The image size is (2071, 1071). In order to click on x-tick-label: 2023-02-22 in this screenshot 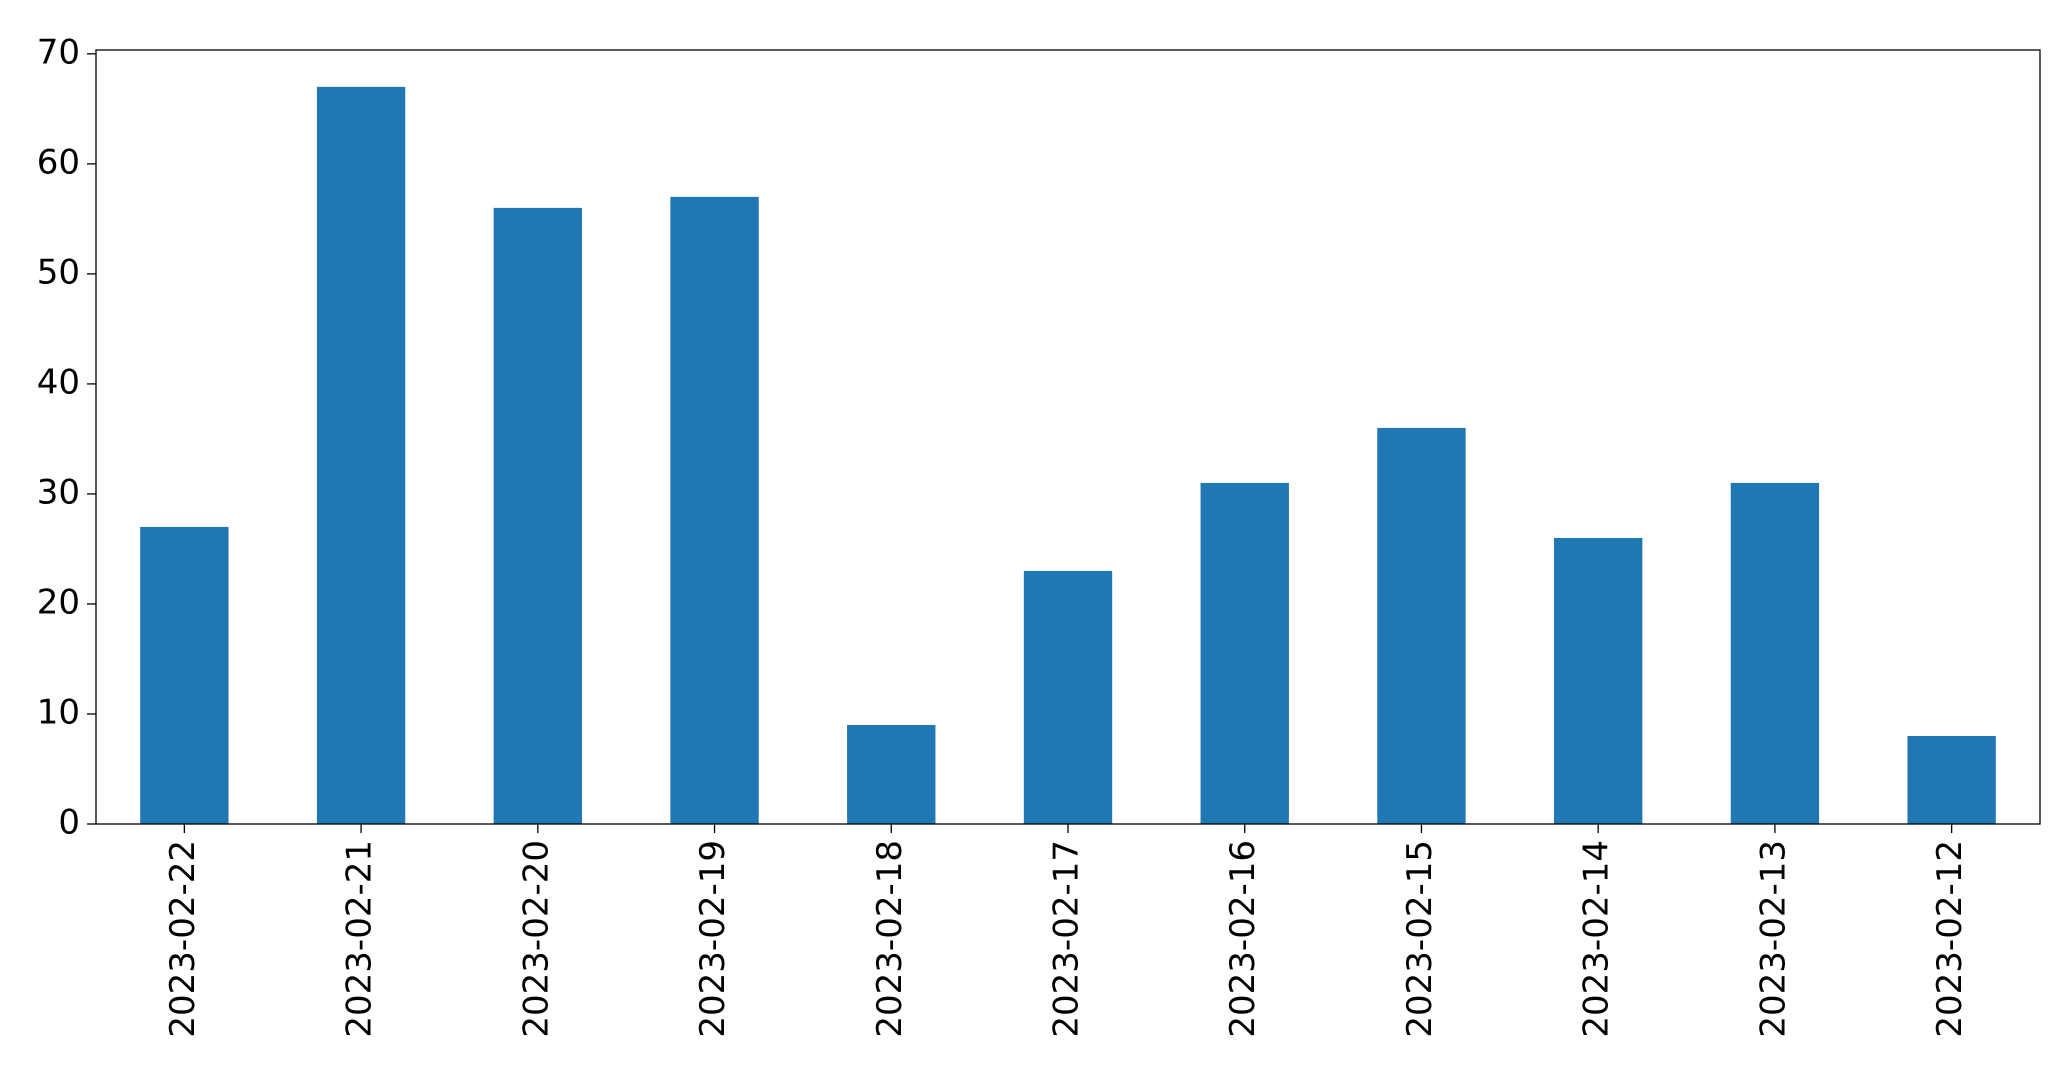, I will do `click(183, 939)`.